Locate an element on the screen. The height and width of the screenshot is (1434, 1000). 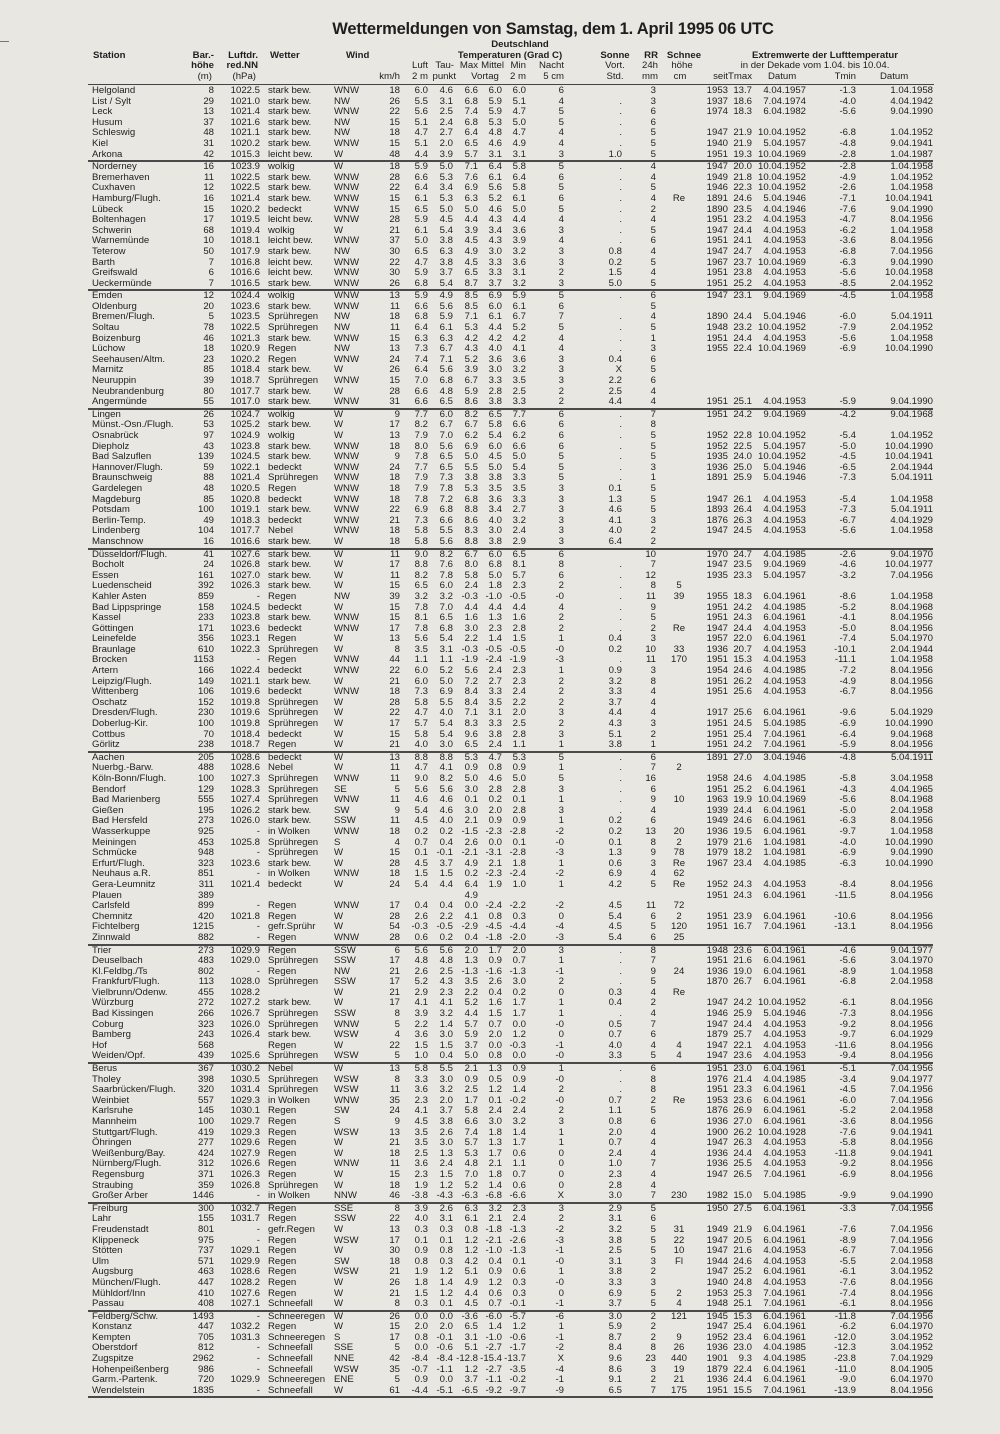
cell-weather: stark bew. is located at coordinates (290, 446).